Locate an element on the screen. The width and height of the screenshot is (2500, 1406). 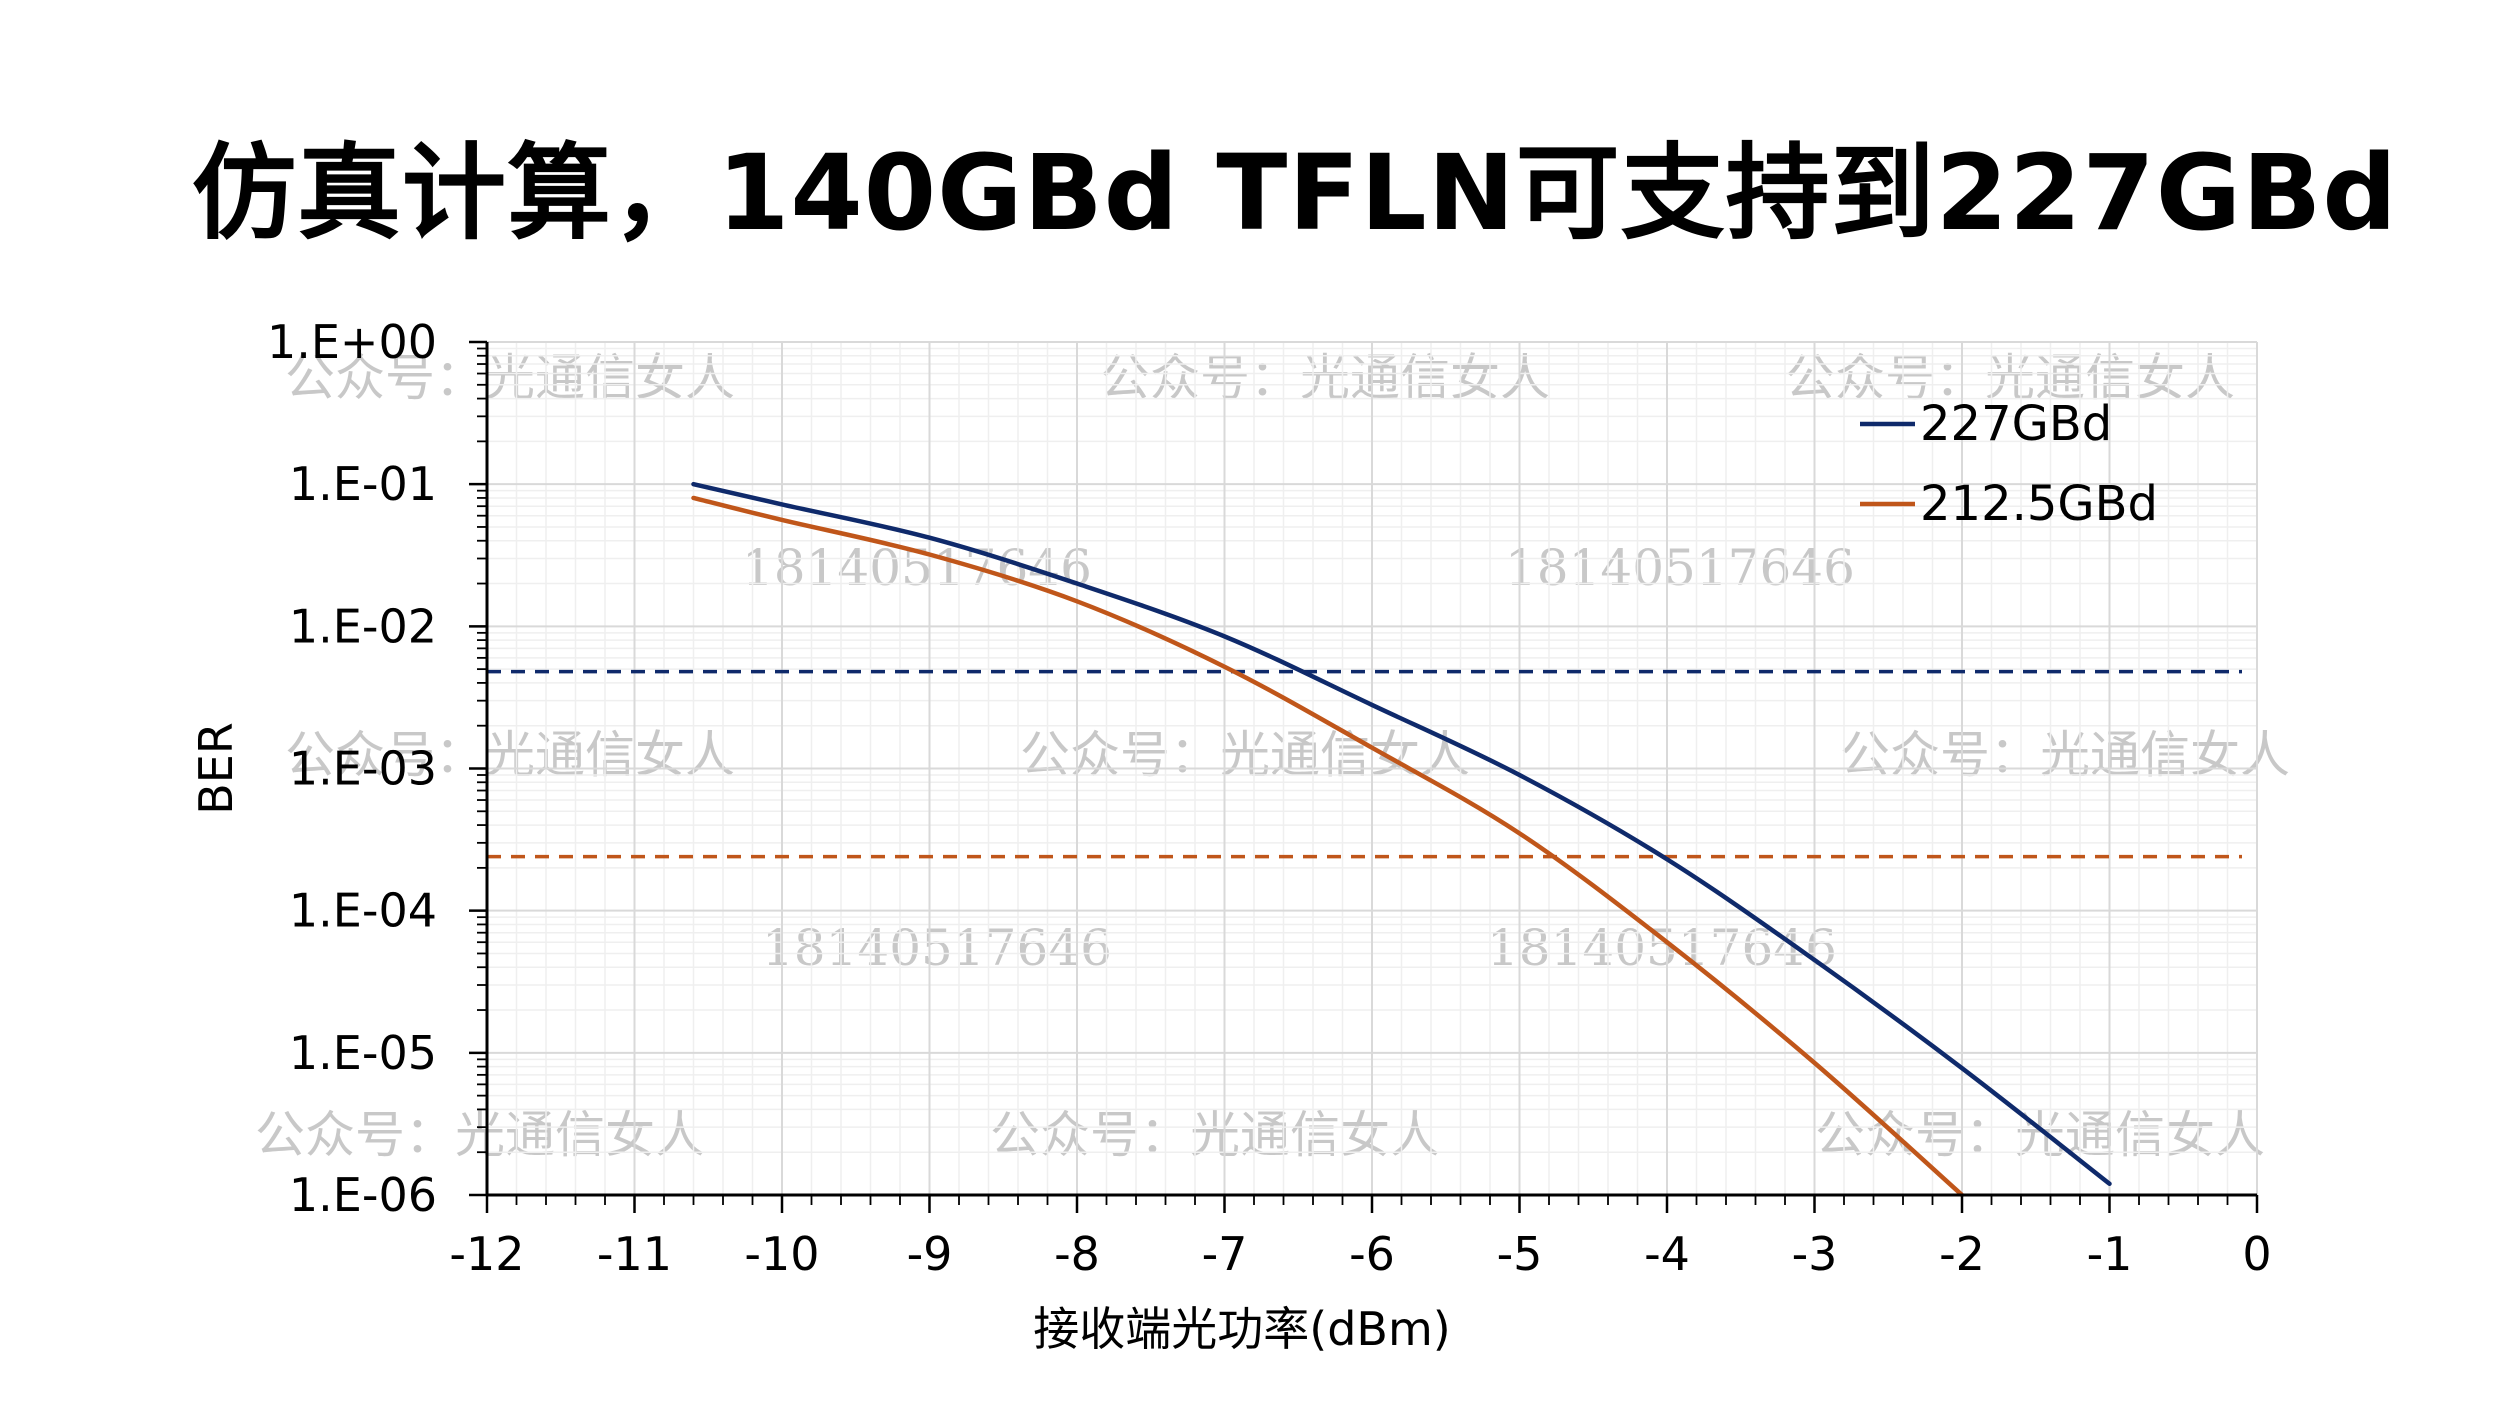
x-tick-label: -7 is located at coordinates (1225, 1254).